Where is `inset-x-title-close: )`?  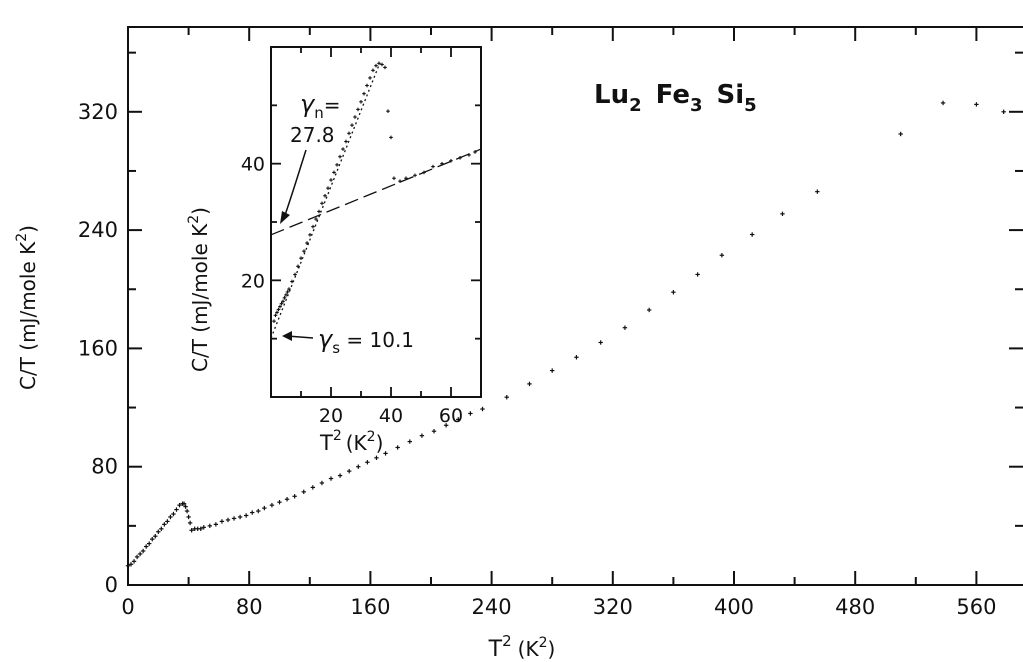 inset-x-title-close: ) is located at coordinates (380, 443).